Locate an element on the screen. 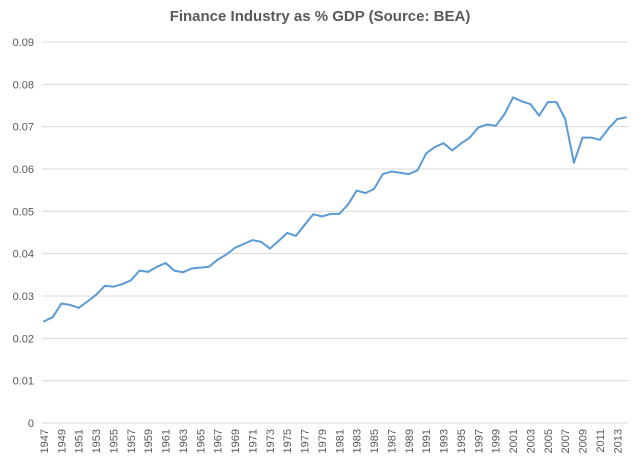 The height and width of the screenshot is (464, 640). x-tick-label: 2003 is located at coordinates (531, 441).